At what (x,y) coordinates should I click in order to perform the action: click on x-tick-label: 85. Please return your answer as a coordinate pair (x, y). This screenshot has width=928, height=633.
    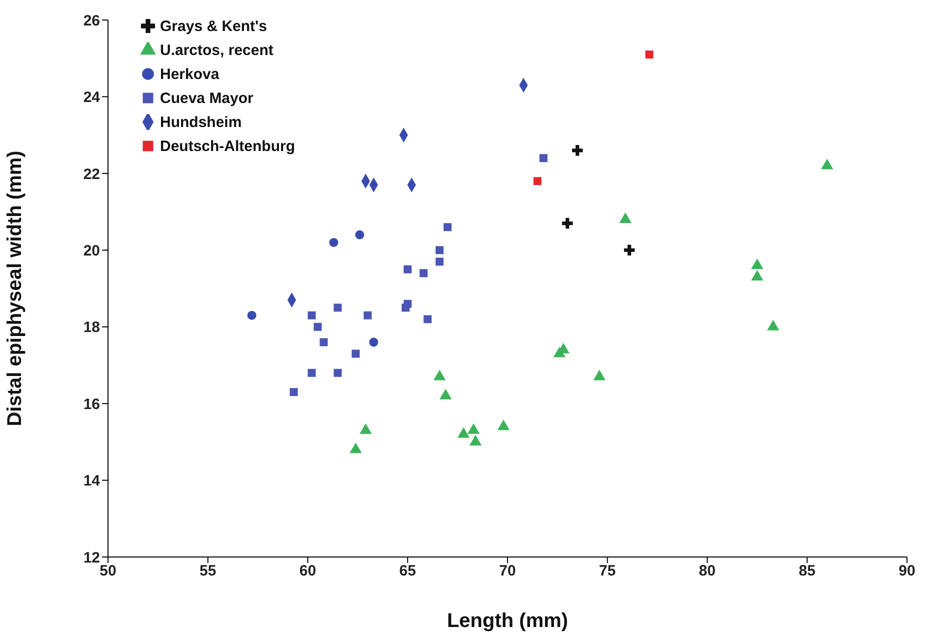
    Looking at the image, I should click on (807, 571).